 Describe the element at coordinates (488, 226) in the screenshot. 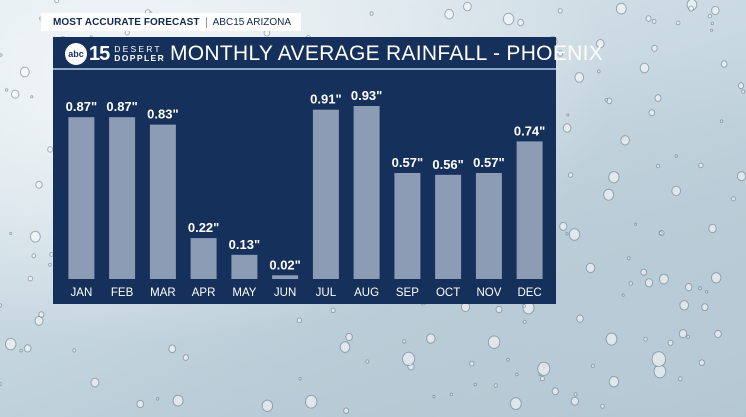

I see `bar-nov` at that location.